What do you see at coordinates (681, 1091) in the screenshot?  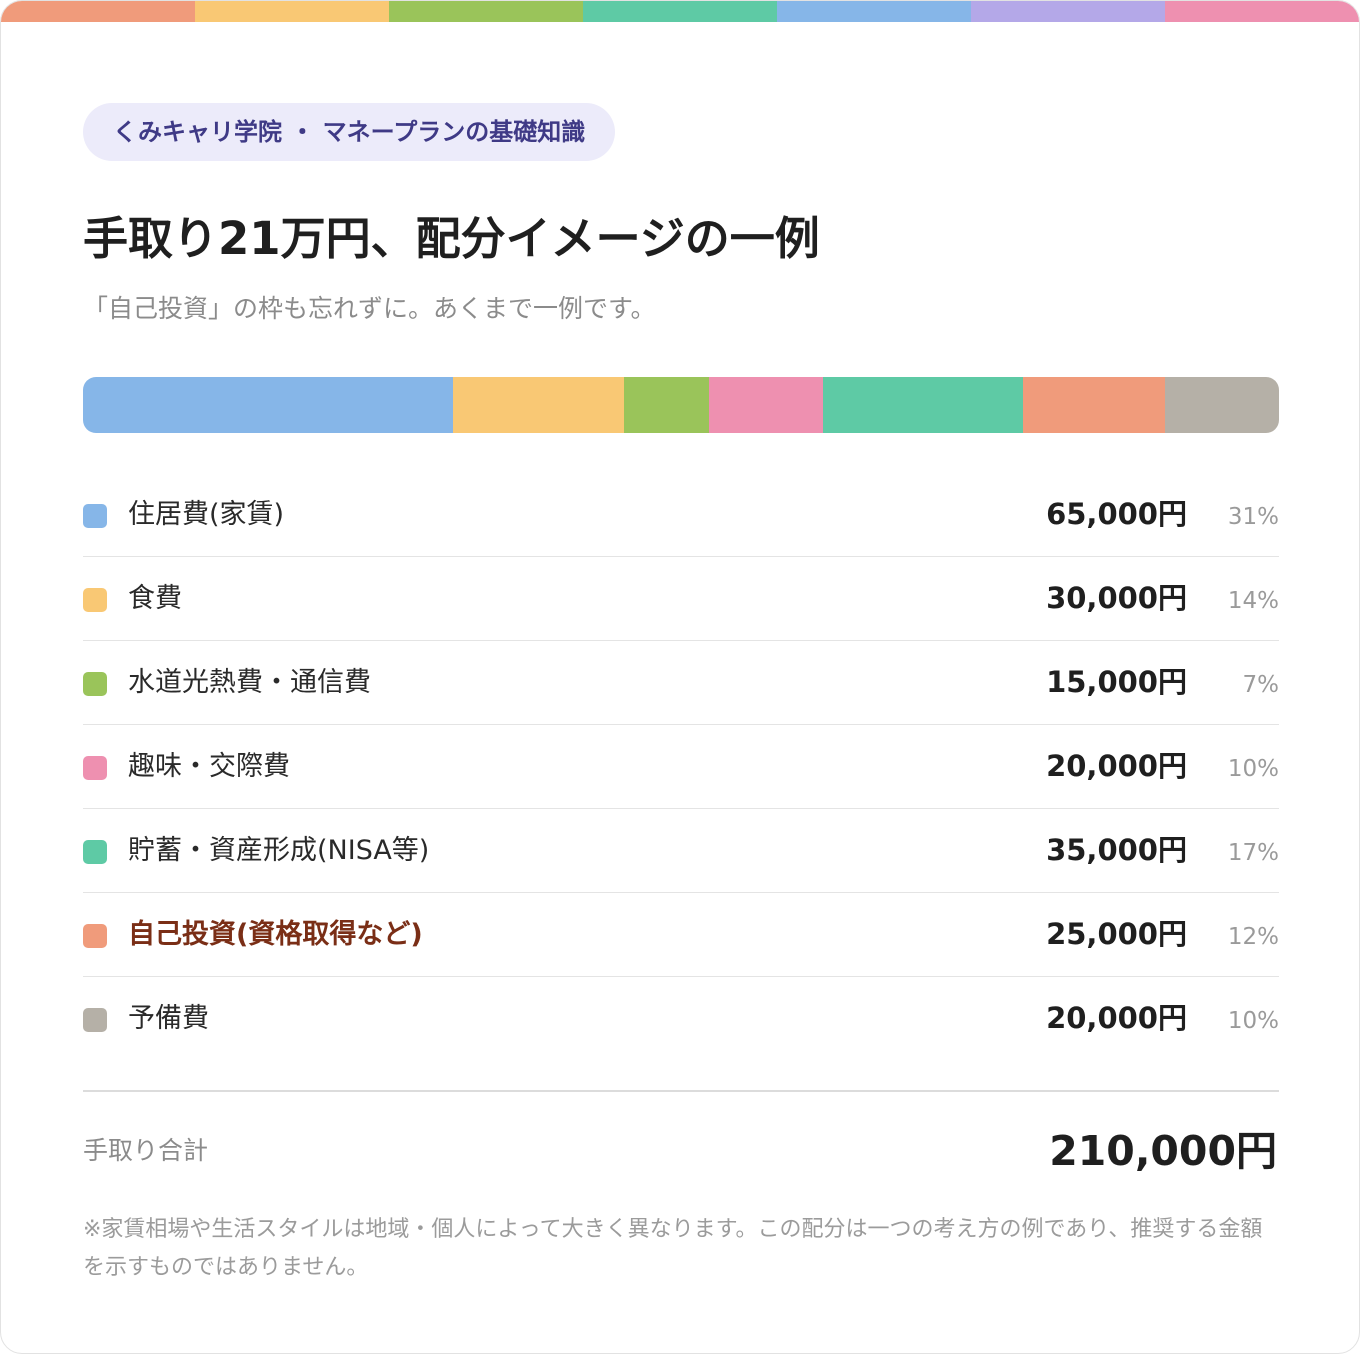 I see `total-divider` at bounding box center [681, 1091].